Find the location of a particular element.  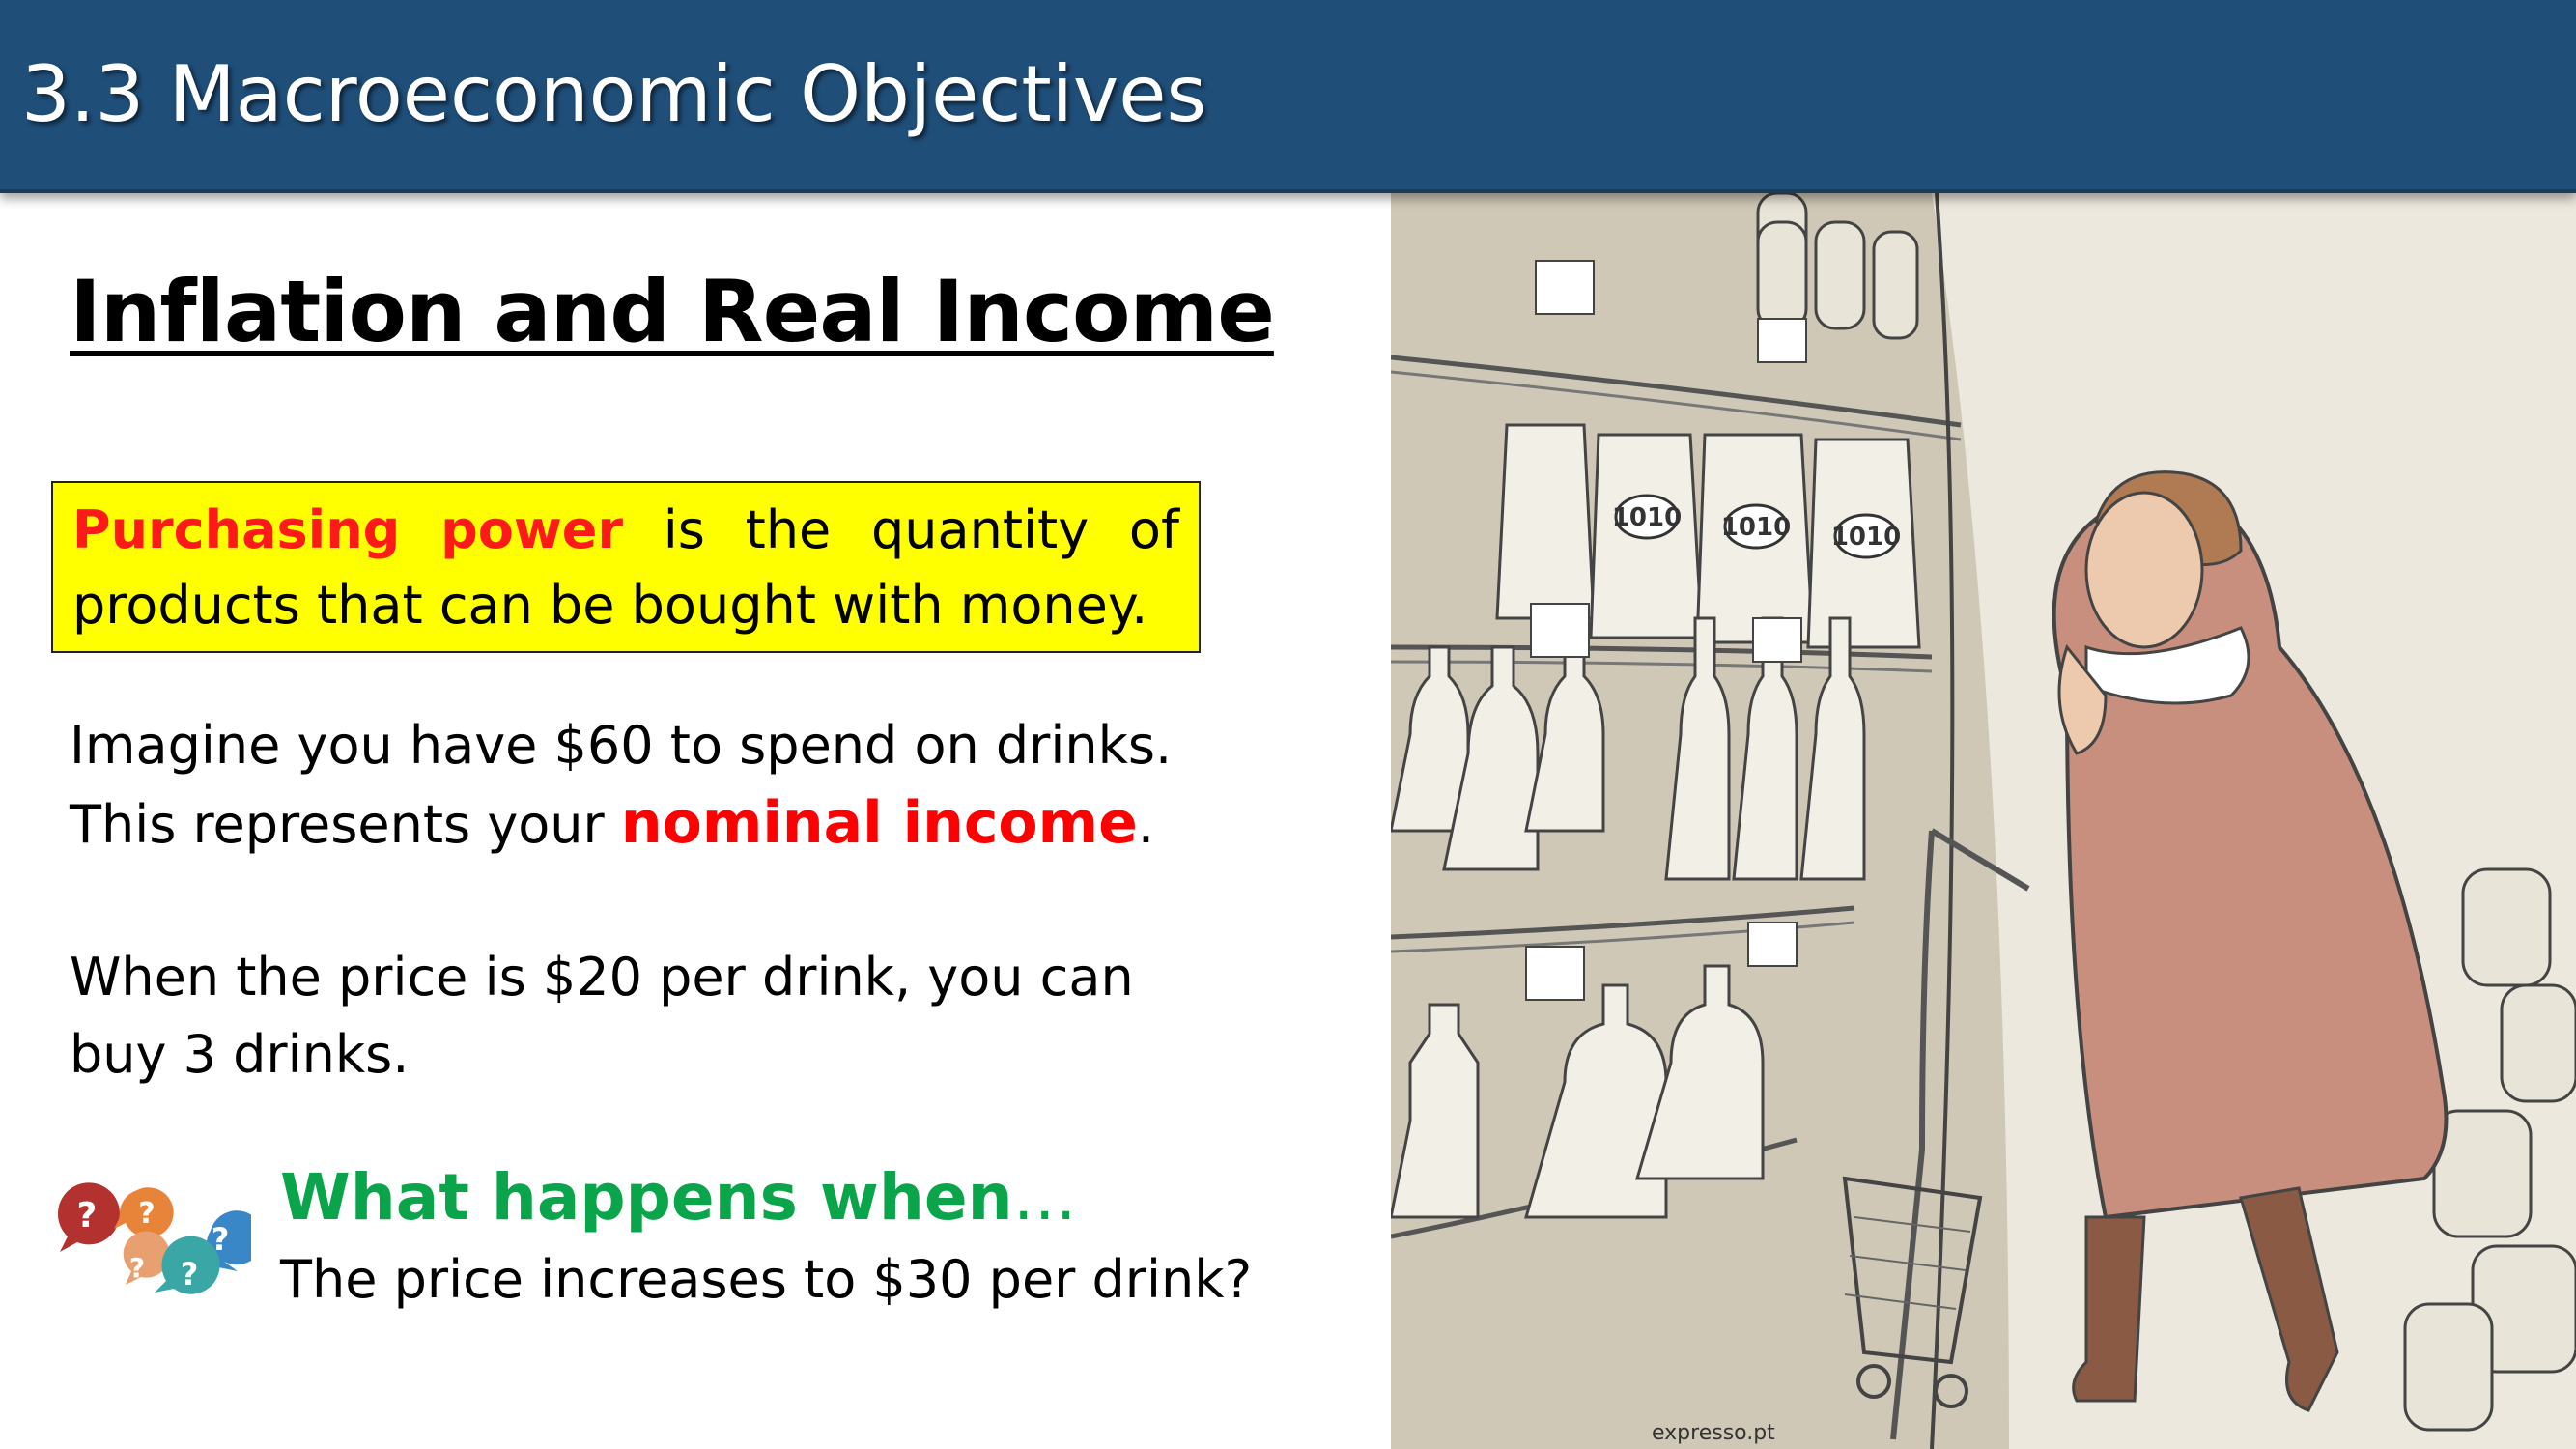

slide-title: 3.3 Macroeconomic Objectives is located at coordinates (614, 94).